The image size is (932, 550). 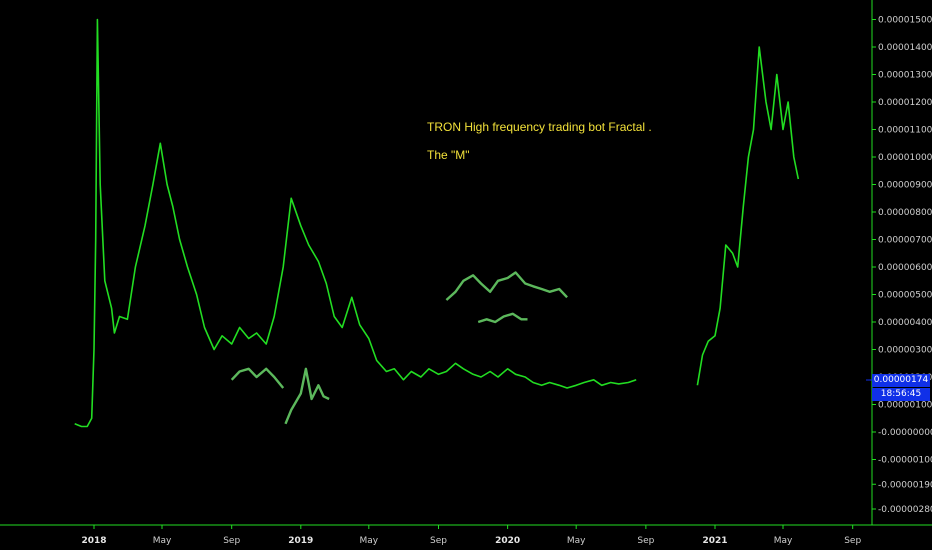 What do you see at coordinates (905, 351) in the screenshot?
I see `y-tick-label: 0.00000300` at bounding box center [905, 351].